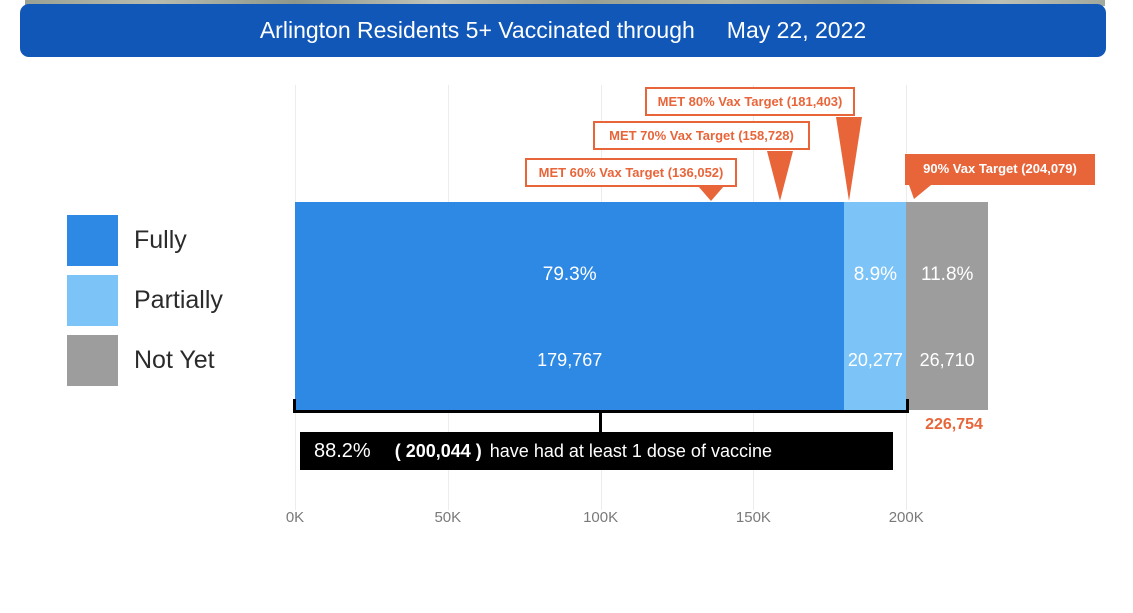 The width and height of the screenshot is (1133, 613). Describe the element at coordinates (295, 517) in the screenshot. I see `x-axis-label: 0K` at that location.